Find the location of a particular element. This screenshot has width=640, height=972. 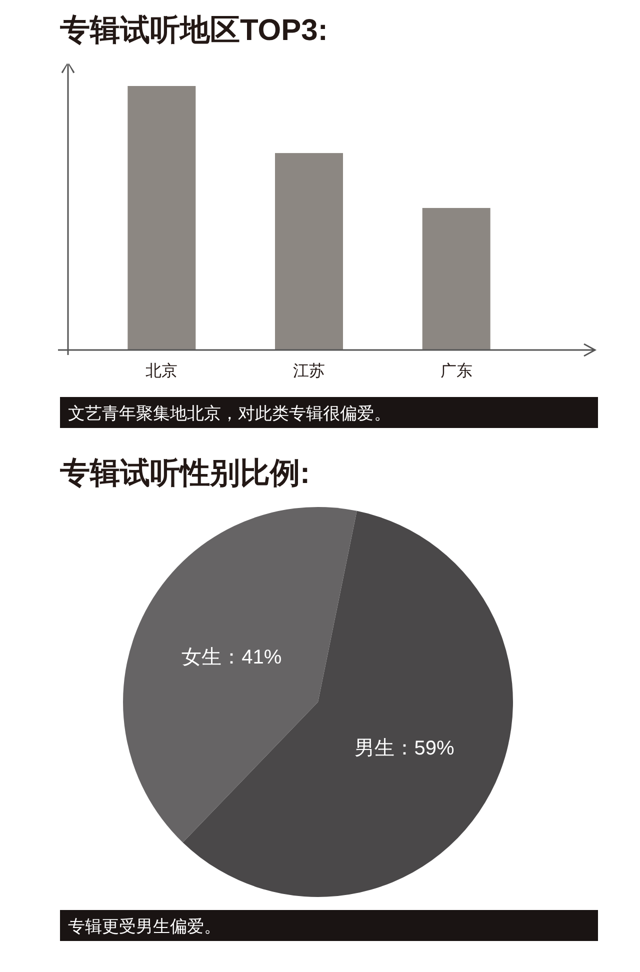

x-tick-label: 北京 is located at coordinates (162, 371).